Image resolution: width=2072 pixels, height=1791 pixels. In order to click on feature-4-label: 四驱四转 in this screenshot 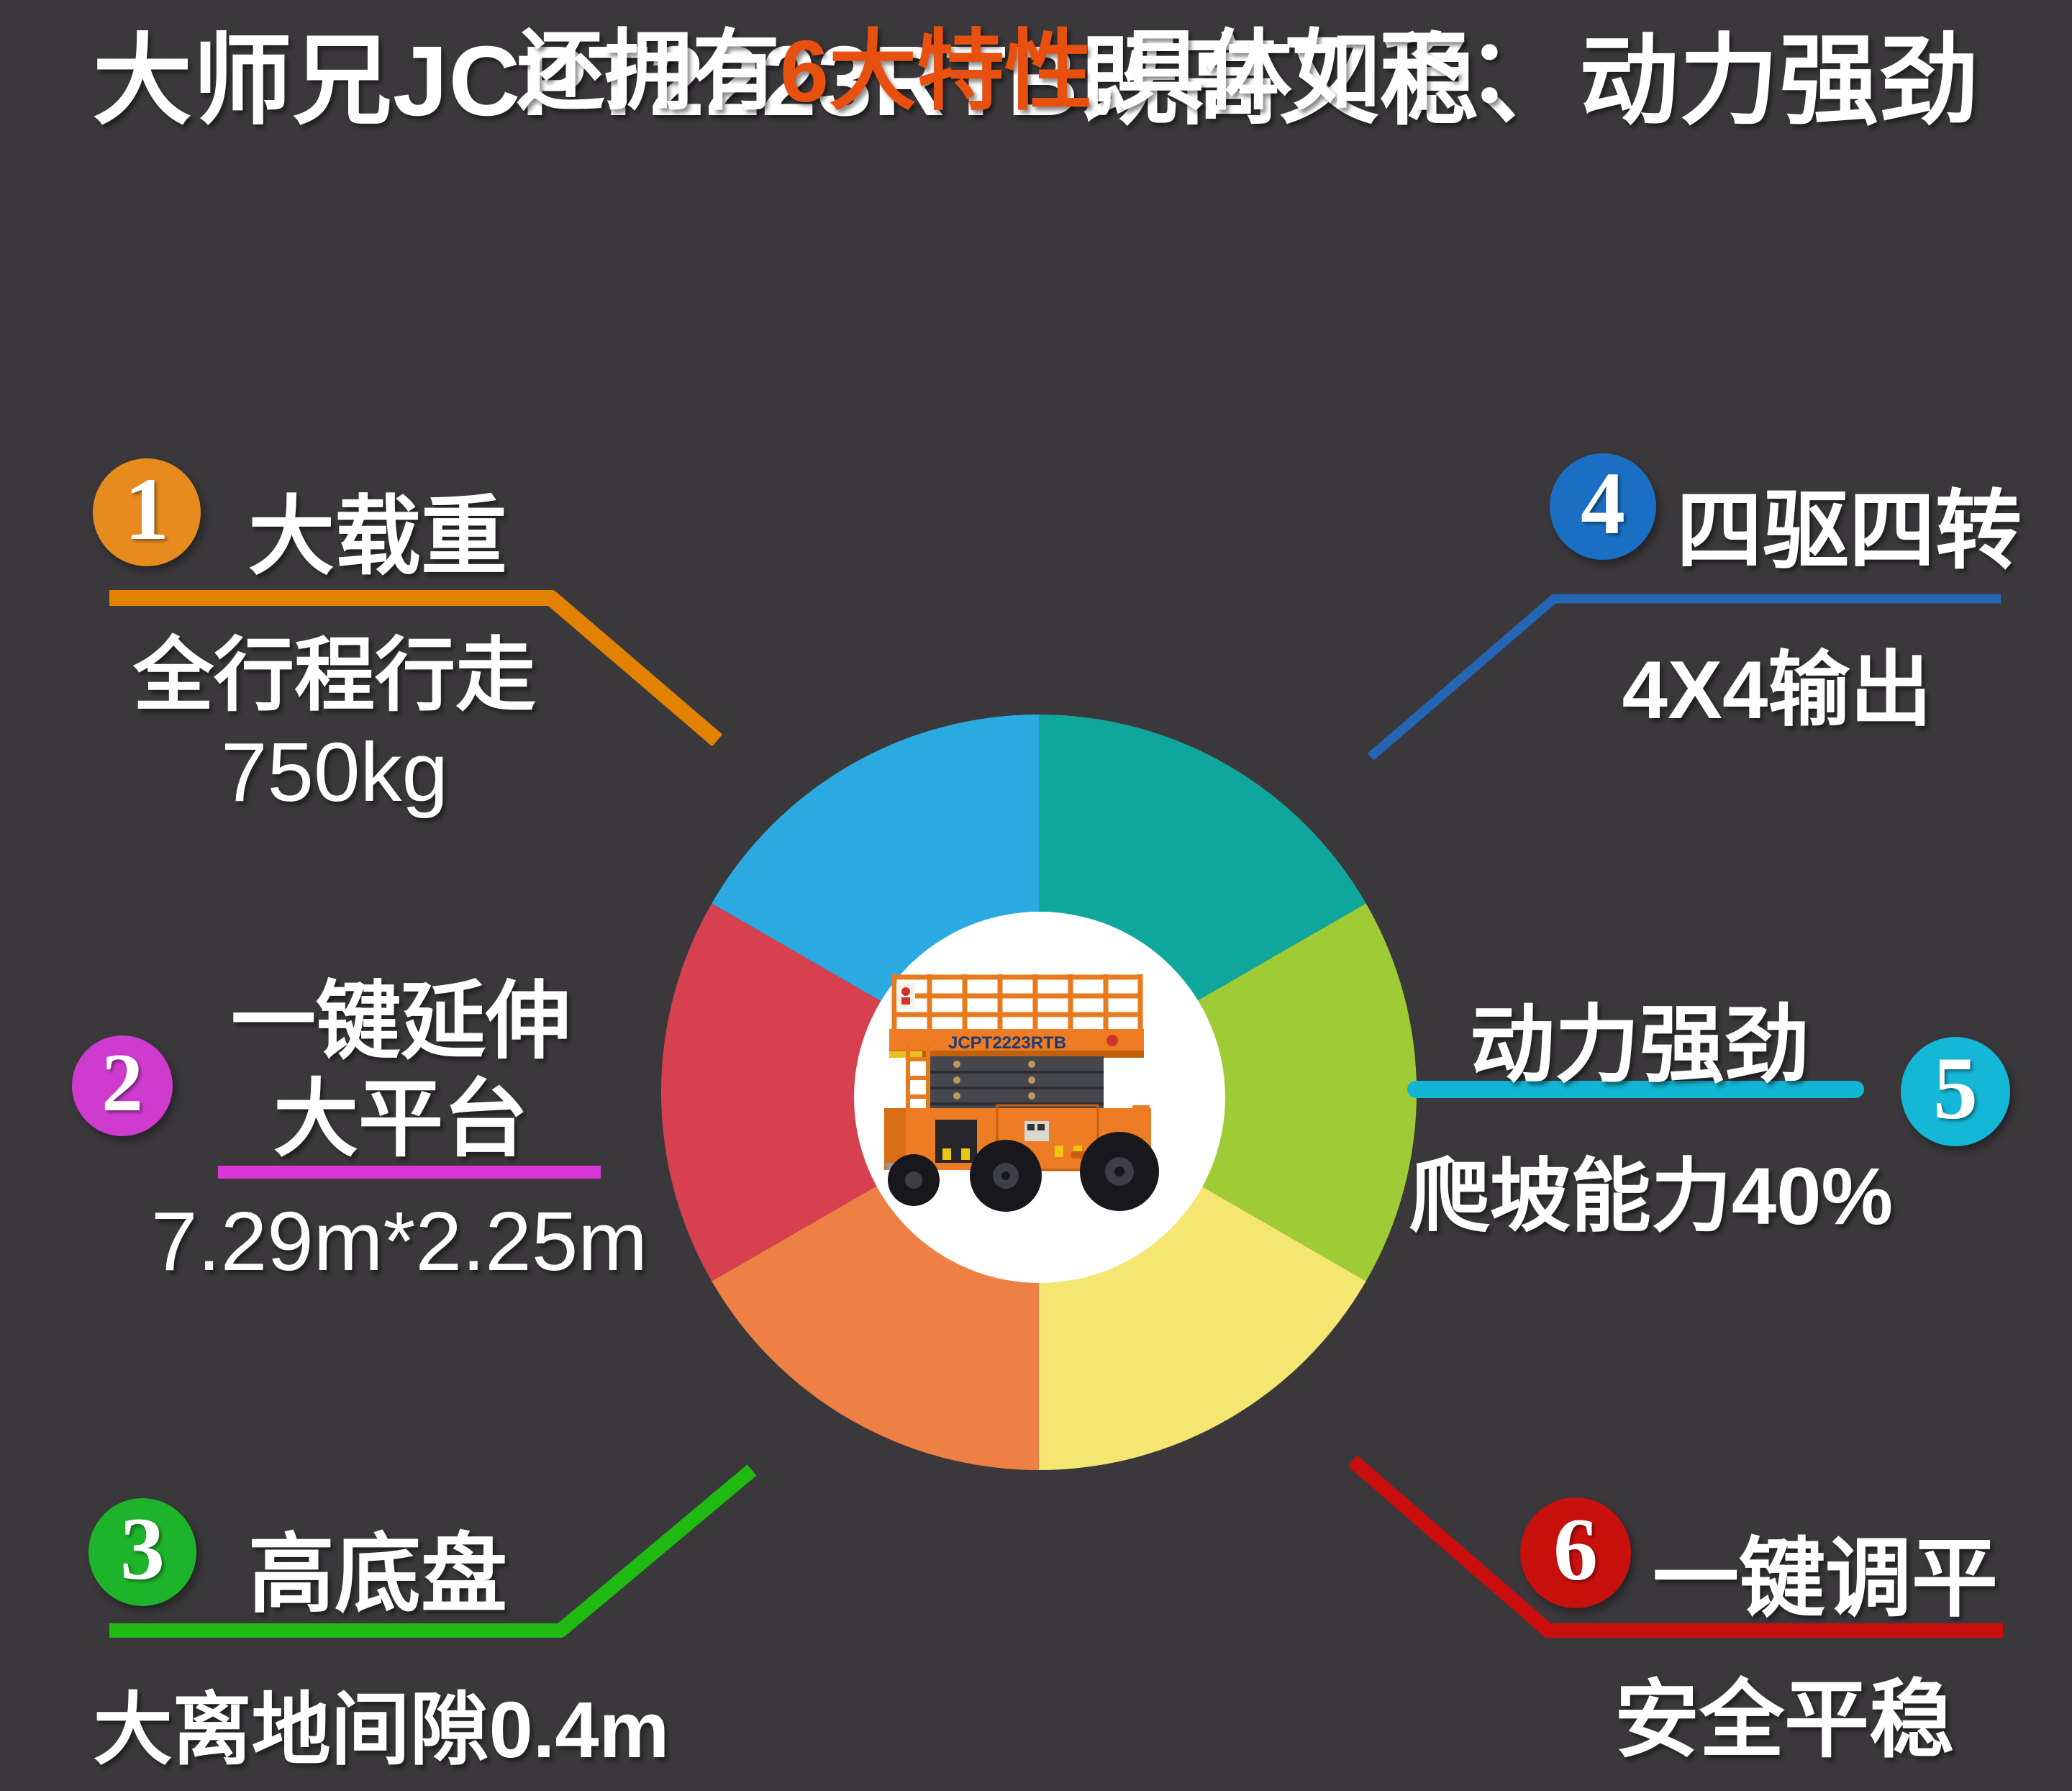, I will do `click(1849, 531)`.